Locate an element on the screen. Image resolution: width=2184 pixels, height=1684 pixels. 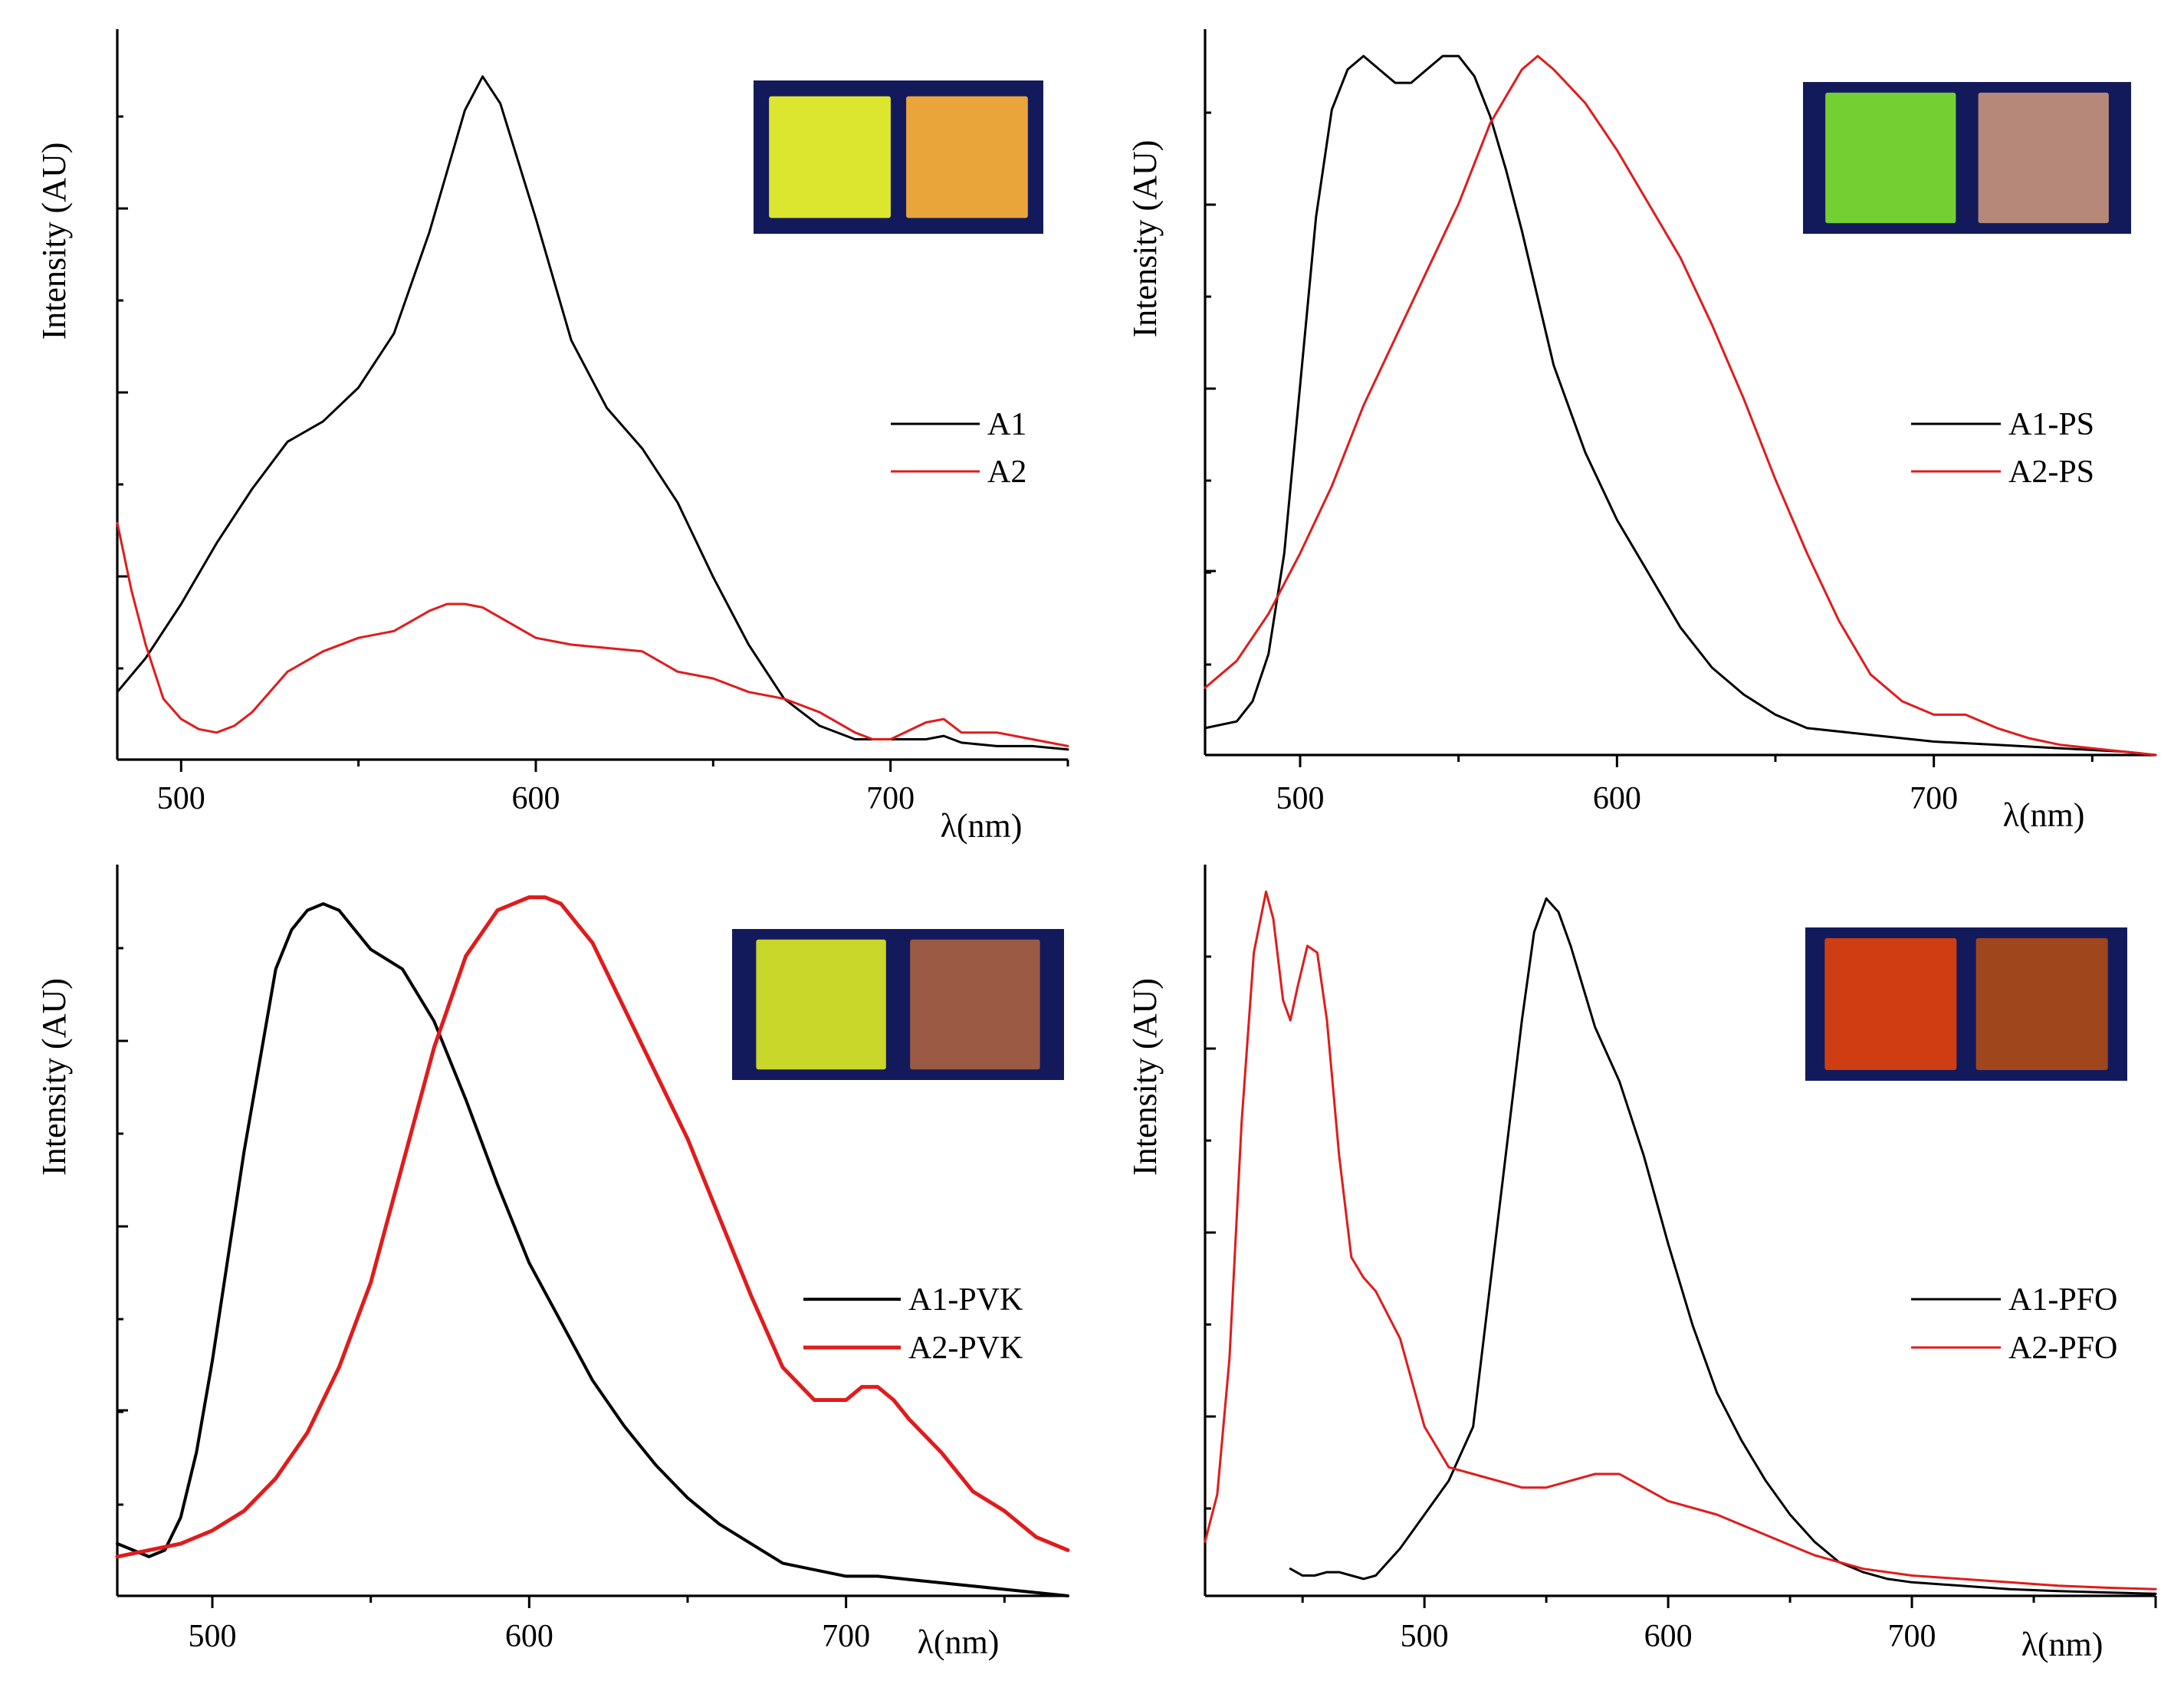
legend-label-A1-PFO: A1-PFO is located at coordinates (2062, 1300).